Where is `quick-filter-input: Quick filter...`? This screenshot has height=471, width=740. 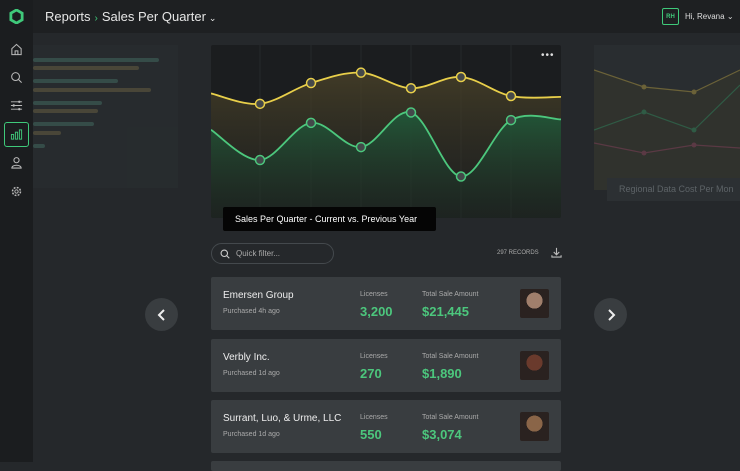 quick-filter-input: Quick filter... is located at coordinates (272, 253).